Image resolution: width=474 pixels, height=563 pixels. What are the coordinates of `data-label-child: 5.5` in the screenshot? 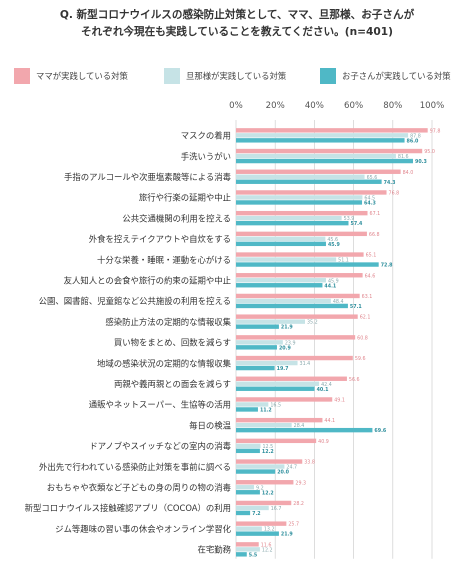 It's located at (253, 555).